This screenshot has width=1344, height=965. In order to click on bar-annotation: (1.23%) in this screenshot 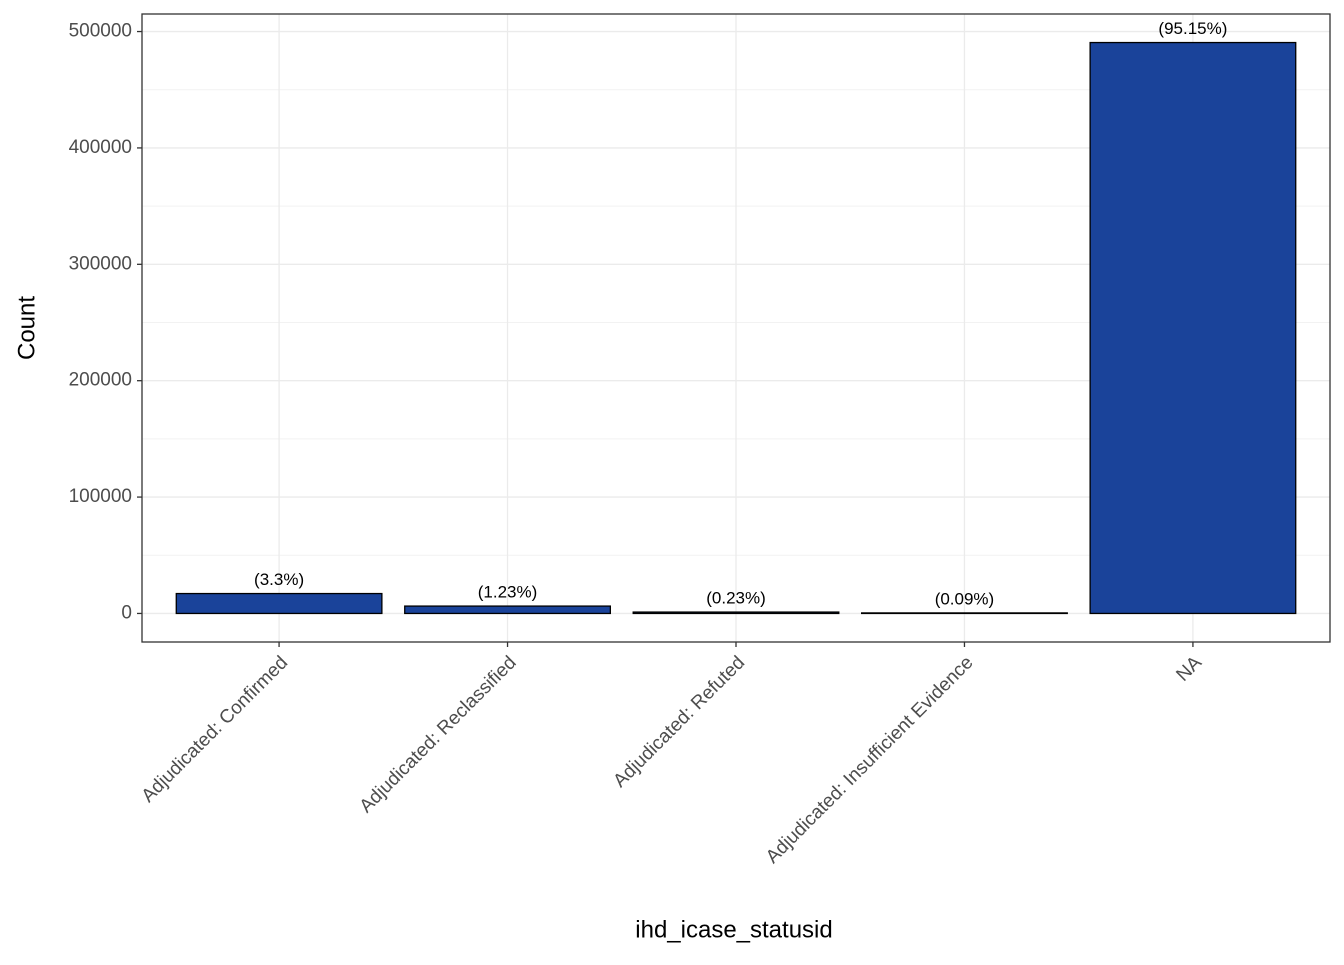, I will do `click(508, 592)`.